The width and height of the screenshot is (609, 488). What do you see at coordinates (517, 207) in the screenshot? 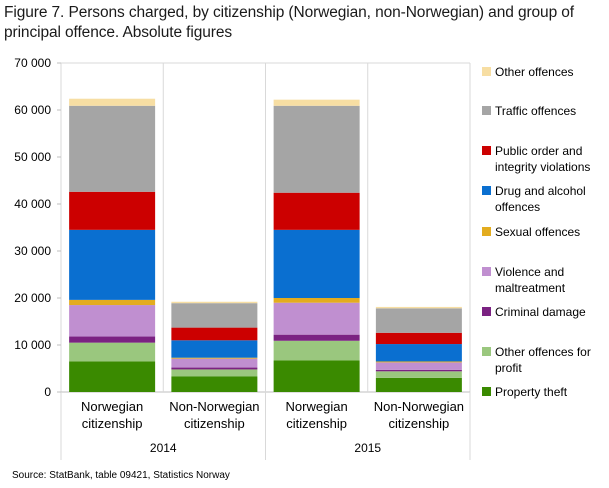
I see `legend-label: offences` at bounding box center [517, 207].